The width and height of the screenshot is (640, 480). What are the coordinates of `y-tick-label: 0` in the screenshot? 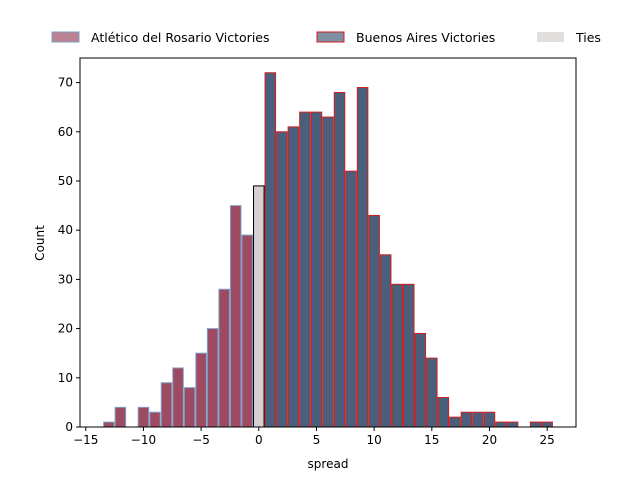 It's located at (69, 427).